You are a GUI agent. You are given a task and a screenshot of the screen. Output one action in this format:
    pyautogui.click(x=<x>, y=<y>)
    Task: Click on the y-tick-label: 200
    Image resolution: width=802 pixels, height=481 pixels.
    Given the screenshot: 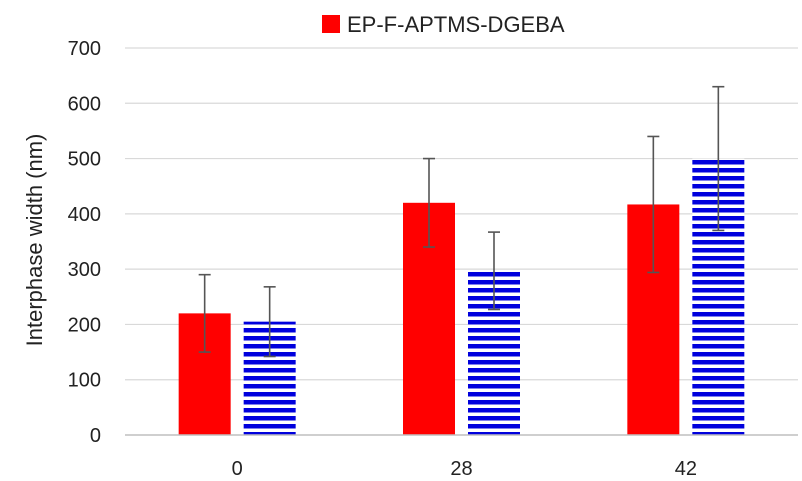 What is the action you would take?
    pyautogui.click(x=84, y=325)
    